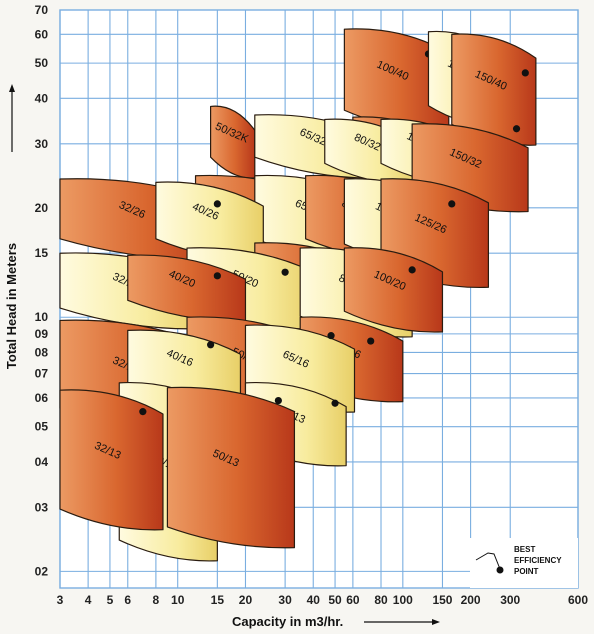 Image resolution: width=594 pixels, height=634 pixels. Describe the element at coordinates (335, 600) in the screenshot. I see `x-tick-label-10: 50` at that location.